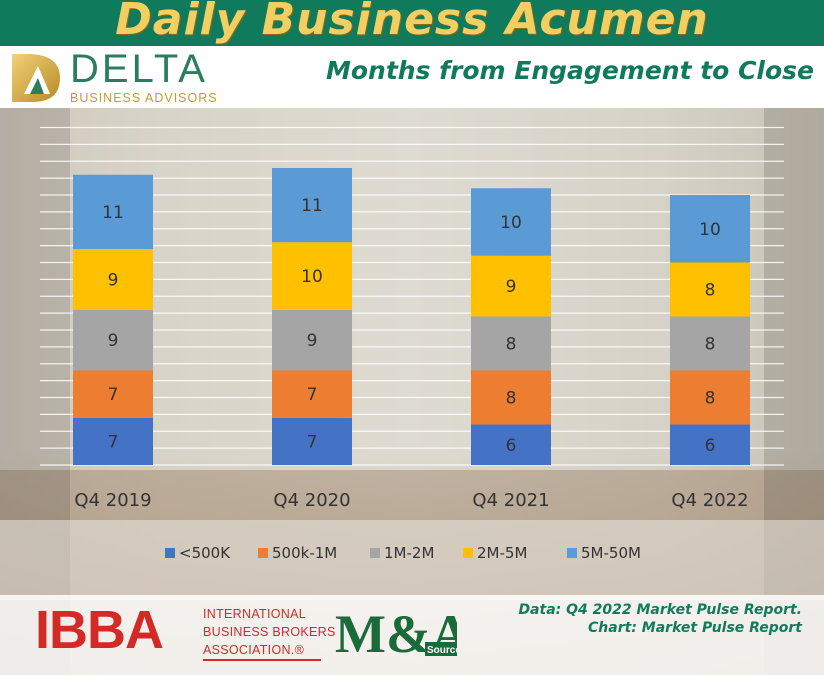 This screenshot has width=824, height=675. Describe the element at coordinates (695, 628) in the screenshot. I see `source-line-chart: Chart: Market Pulse Report` at that location.